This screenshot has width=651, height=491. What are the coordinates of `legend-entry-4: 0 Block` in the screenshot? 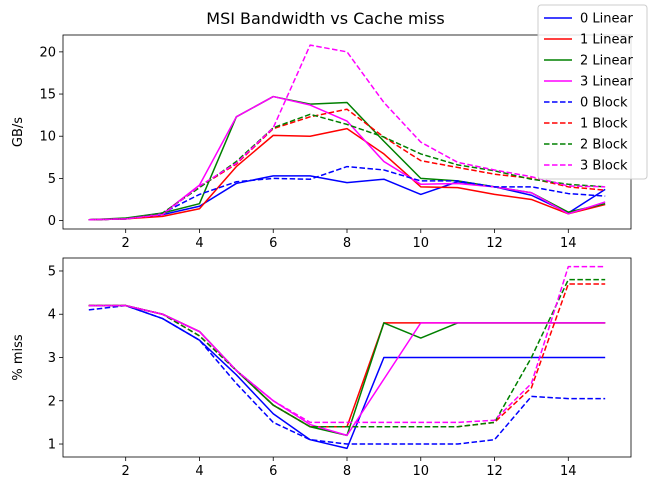 It's located at (604, 103).